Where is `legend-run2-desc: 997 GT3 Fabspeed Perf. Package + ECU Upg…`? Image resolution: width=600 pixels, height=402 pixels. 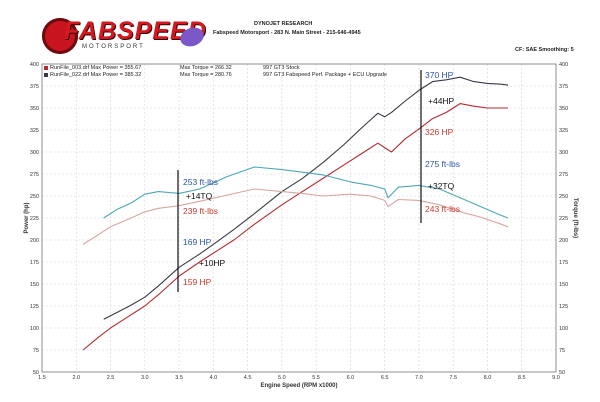 legend-run2-desc: 997 GT3 Fabspeed Perf. Package + ECU Upg… is located at coordinates (325, 75).